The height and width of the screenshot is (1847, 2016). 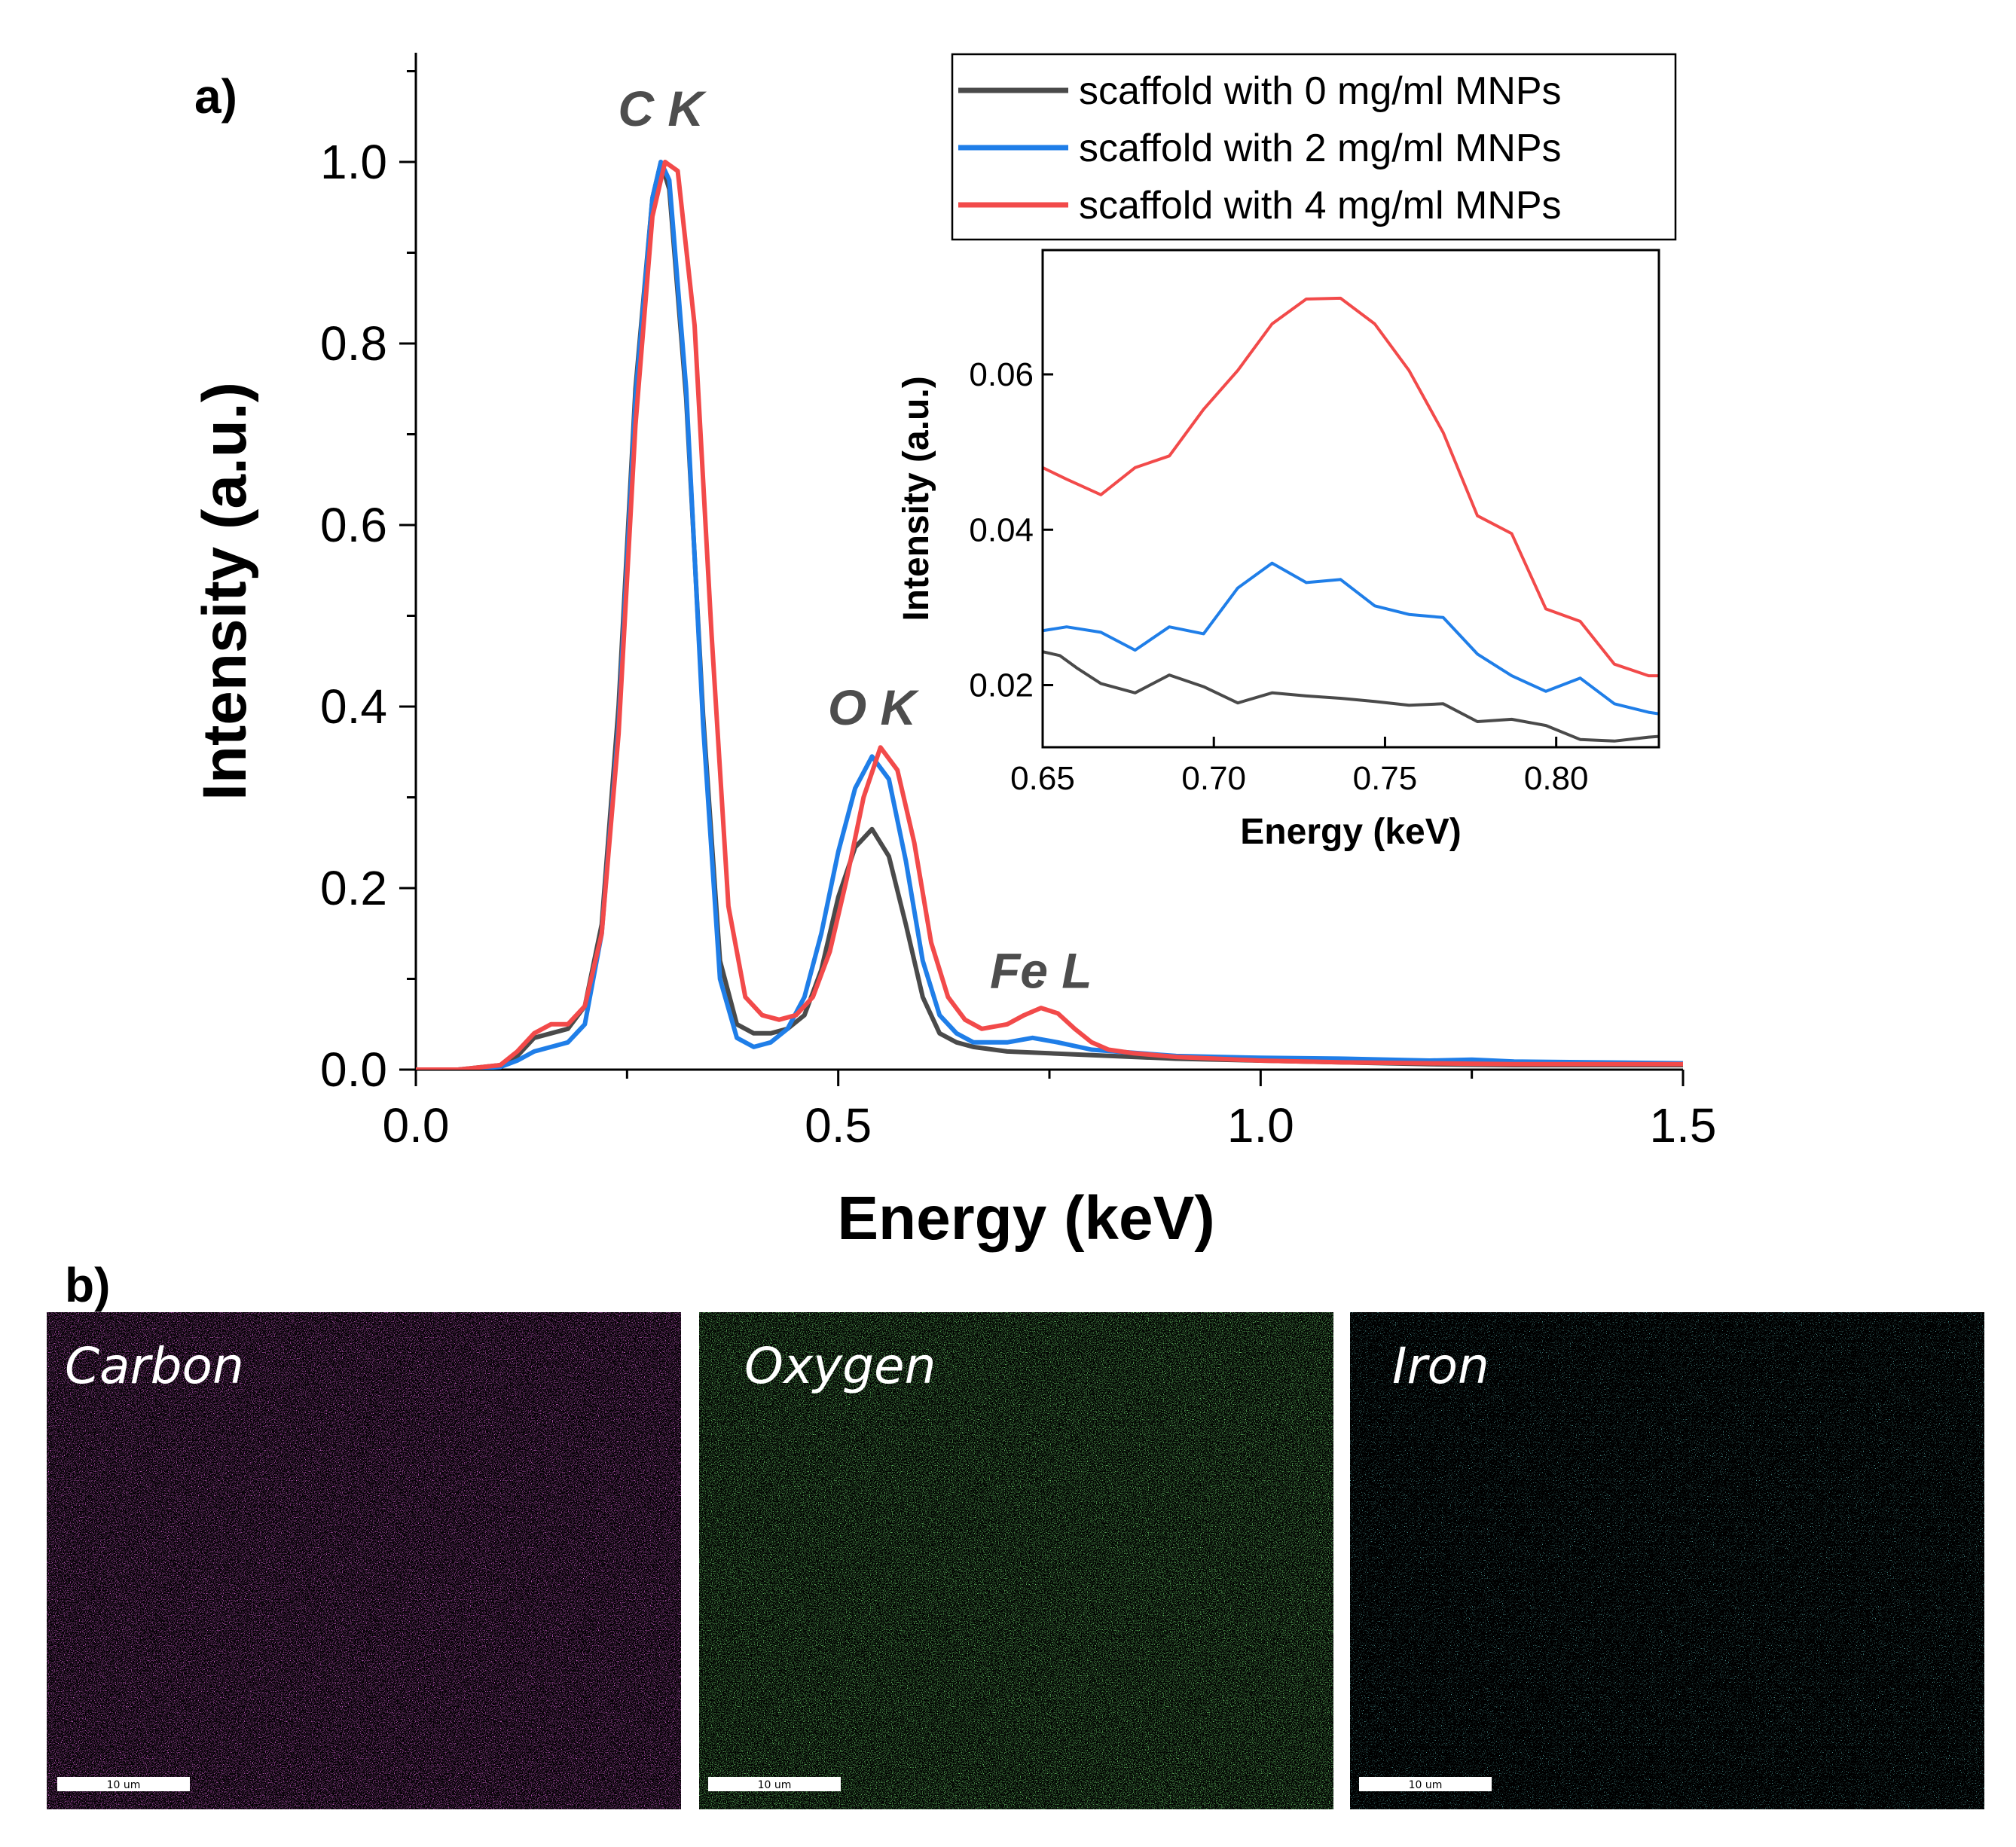 I want to click on peak-label-1: O K, so click(x=874, y=707).